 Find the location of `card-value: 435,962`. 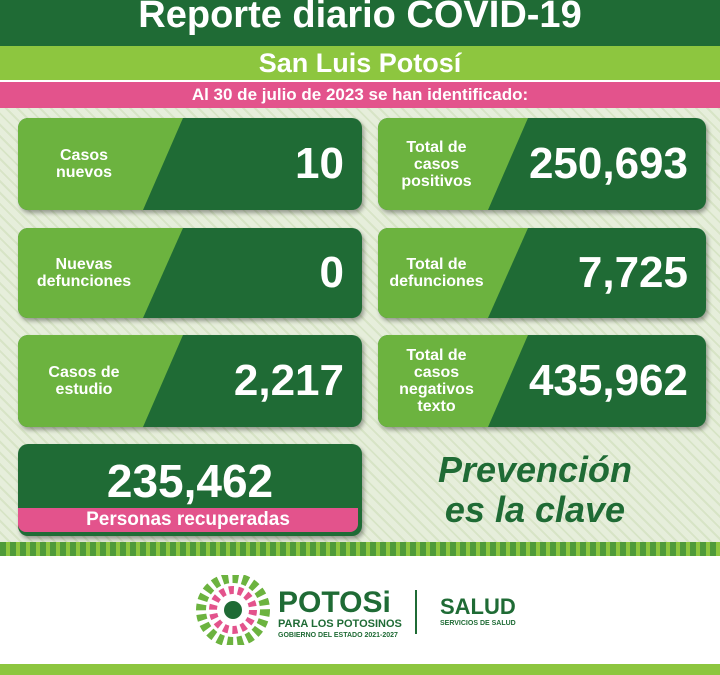

card-value: 435,962 is located at coordinates (608, 380).